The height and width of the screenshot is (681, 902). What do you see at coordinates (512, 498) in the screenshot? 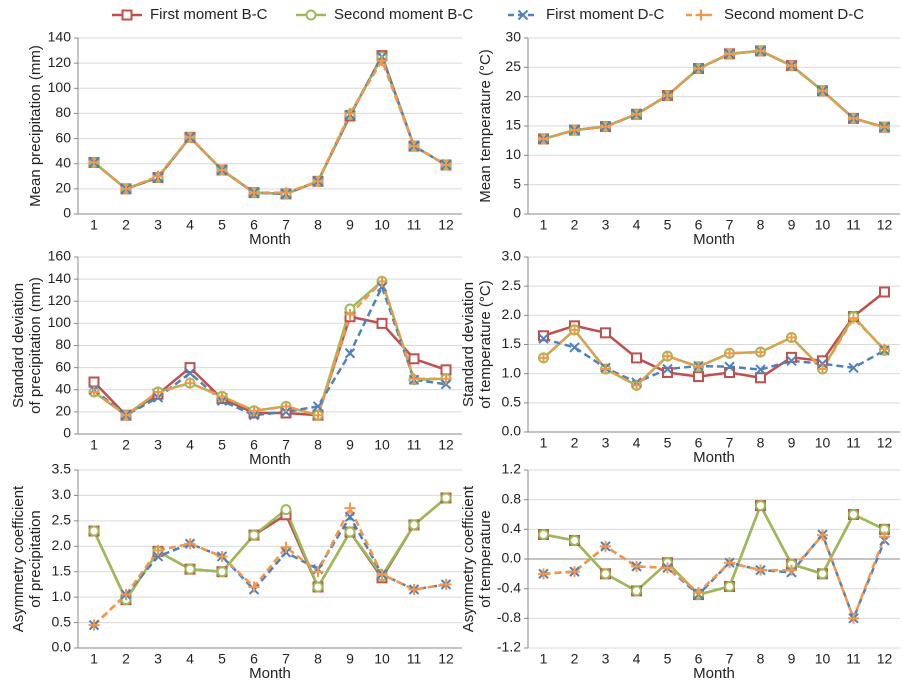
I see `y-tick-label: 0.8` at bounding box center [512, 498].